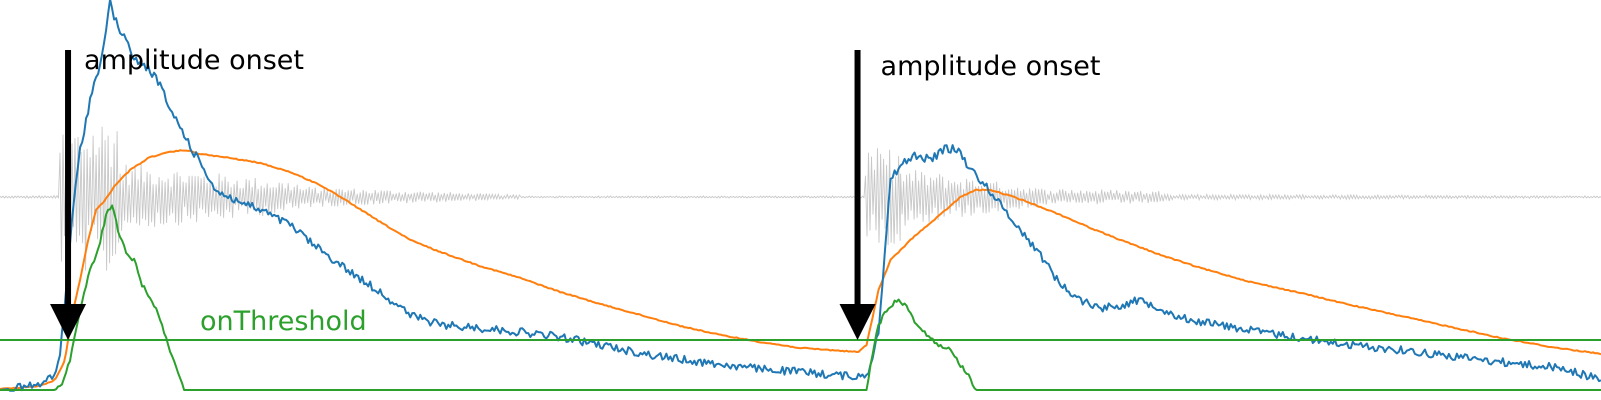  Describe the element at coordinates (800, 323) in the screenshot. I see `threshold-group: onThreshold` at that location.